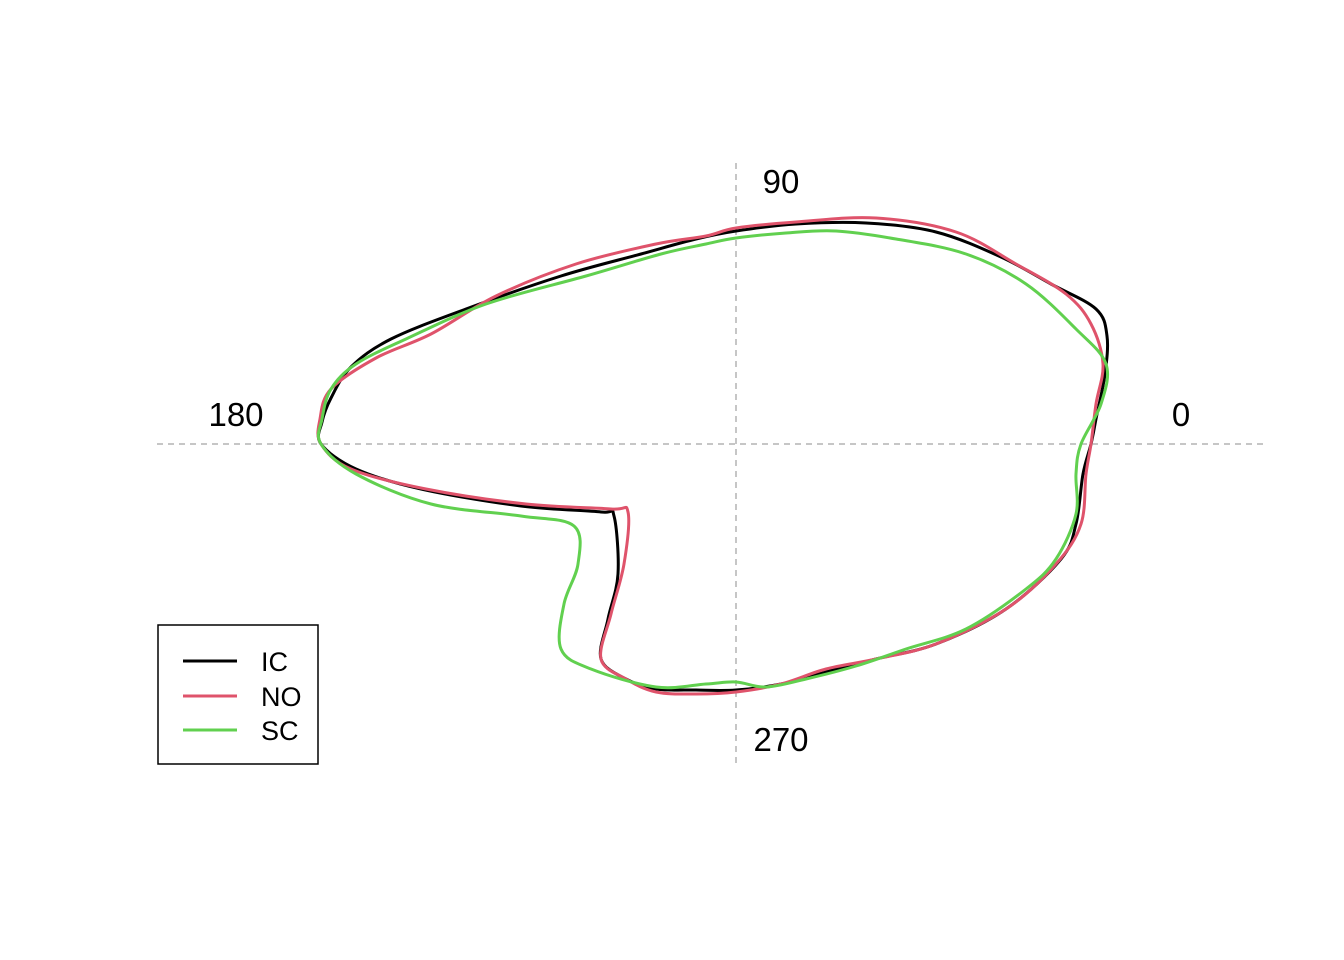  Describe the element at coordinates (281, 697) in the screenshot. I see `legend-label-no: NO` at that location.